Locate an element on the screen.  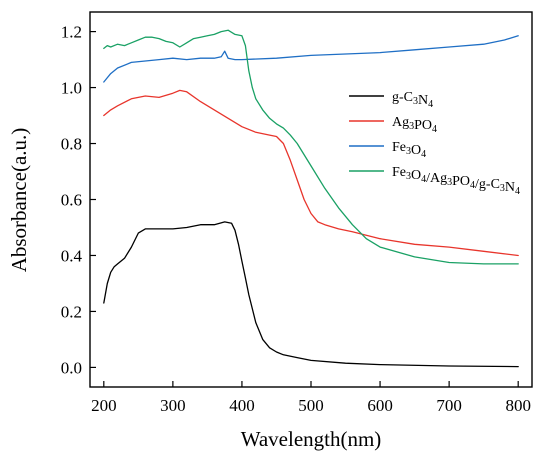
x-axis-title: Wavelength(nm) is located at coordinates (311, 439).